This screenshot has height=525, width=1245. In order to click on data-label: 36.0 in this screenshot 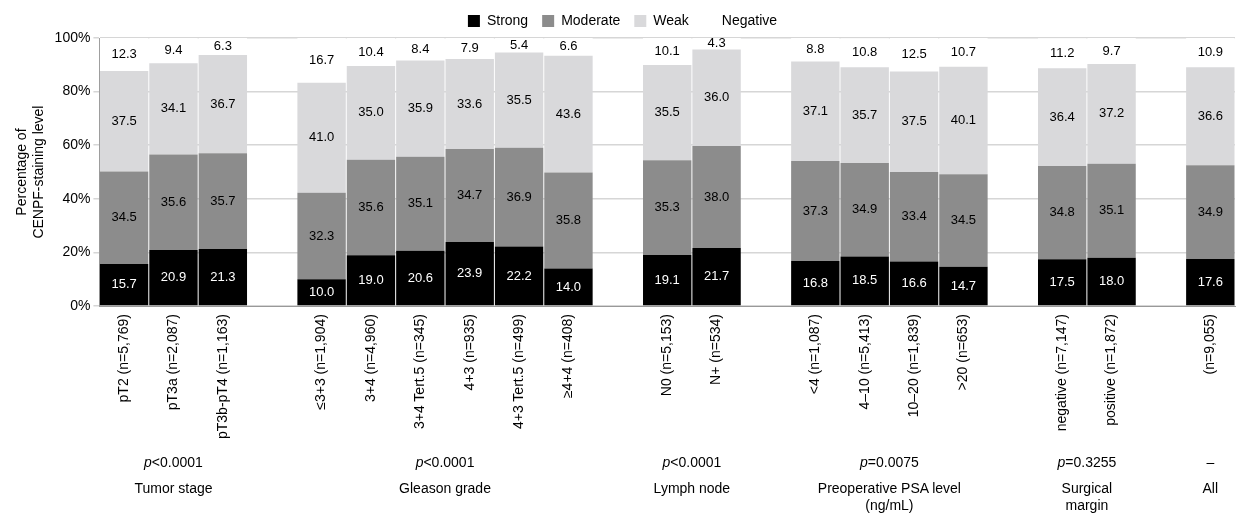, I will do `click(716, 97)`.